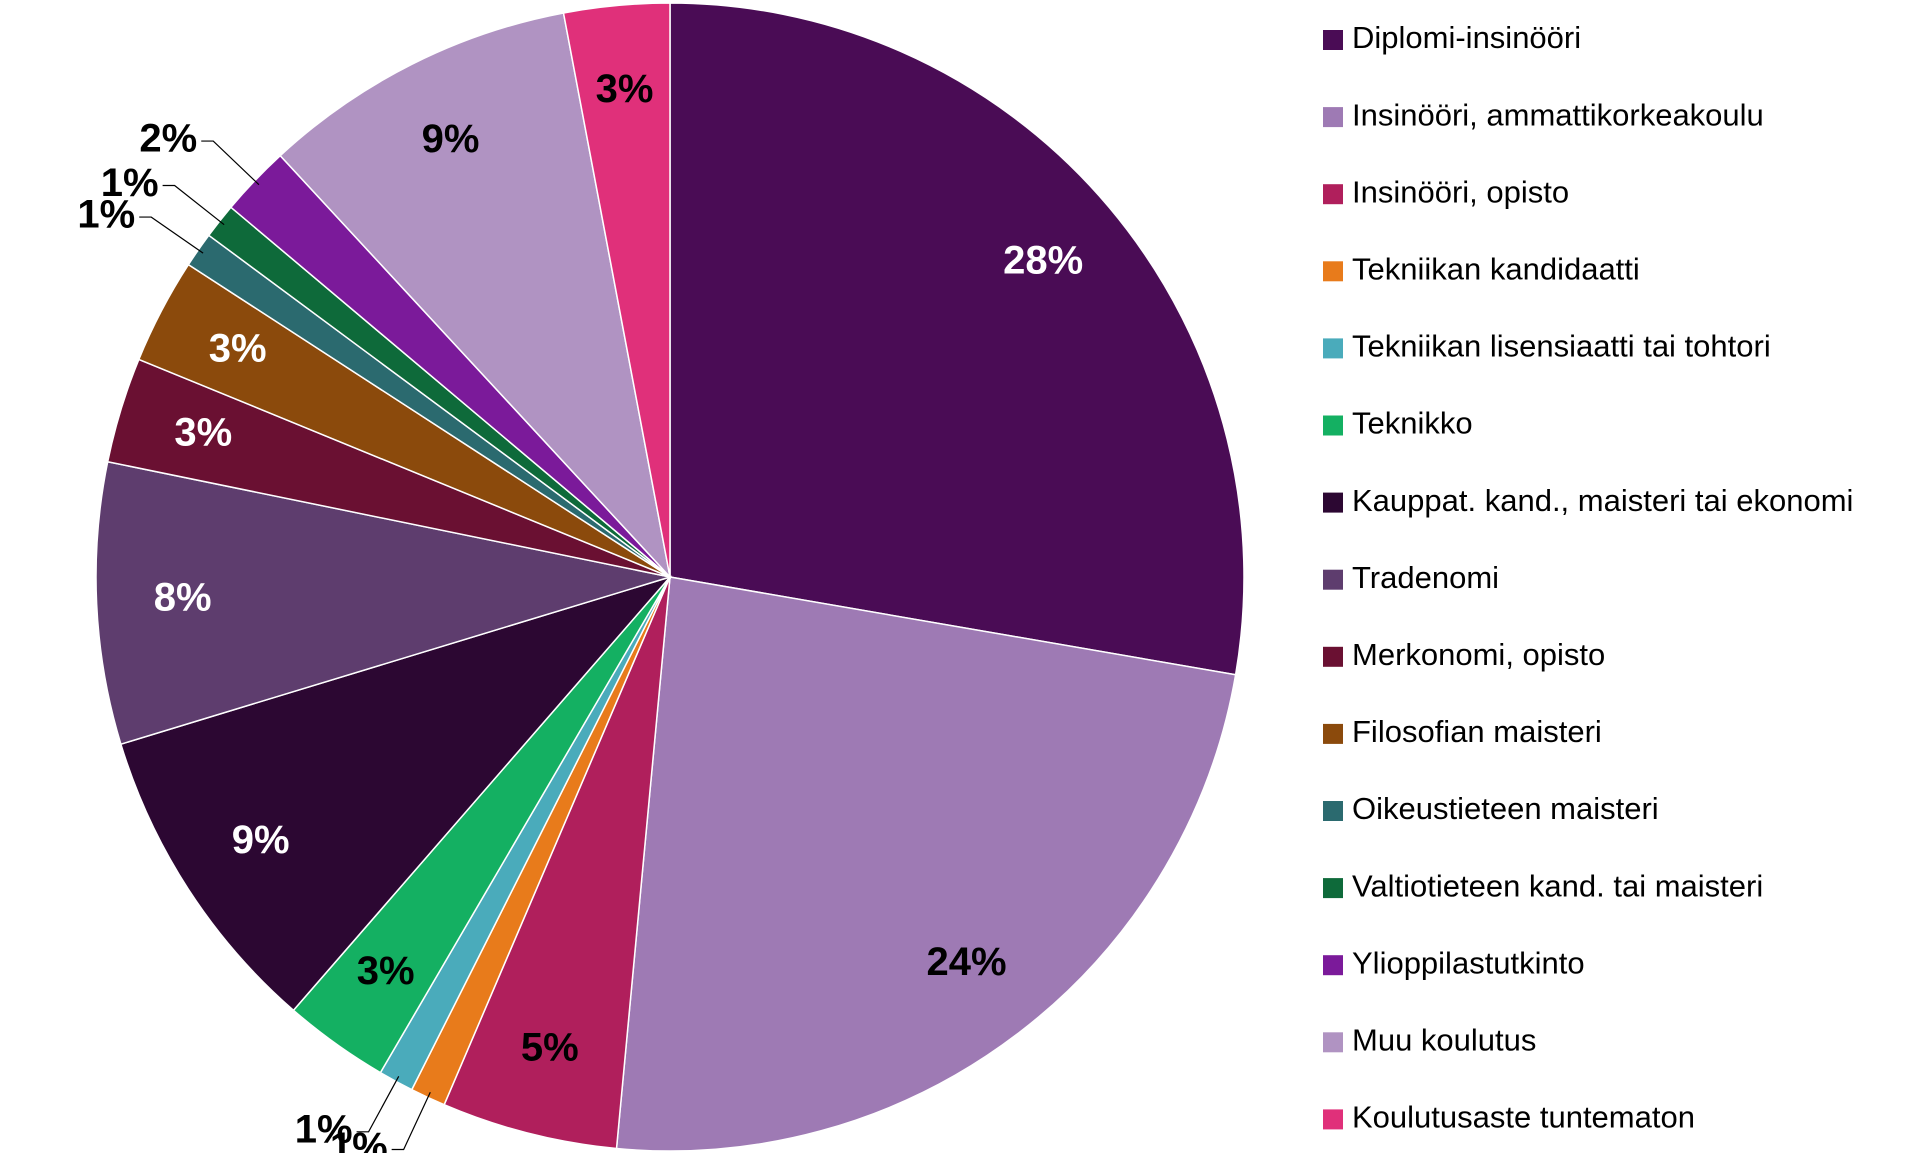 The width and height of the screenshot is (1914, 1153). Describe the element at coordinates (1557, 885) in the screenshot. I see `legend-label: Valtiotieteen kand. tai maisteri` at that location.